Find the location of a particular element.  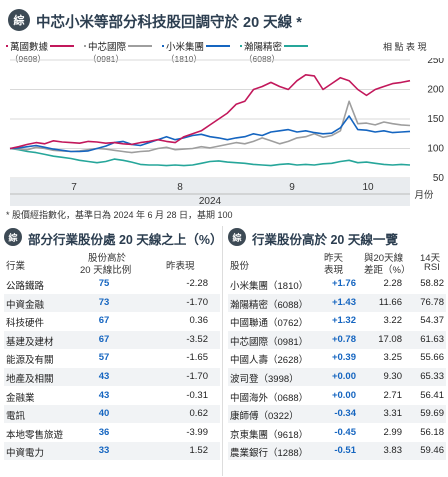

legend-series-name: 中芯國際 is located at coordinates (107, 46).